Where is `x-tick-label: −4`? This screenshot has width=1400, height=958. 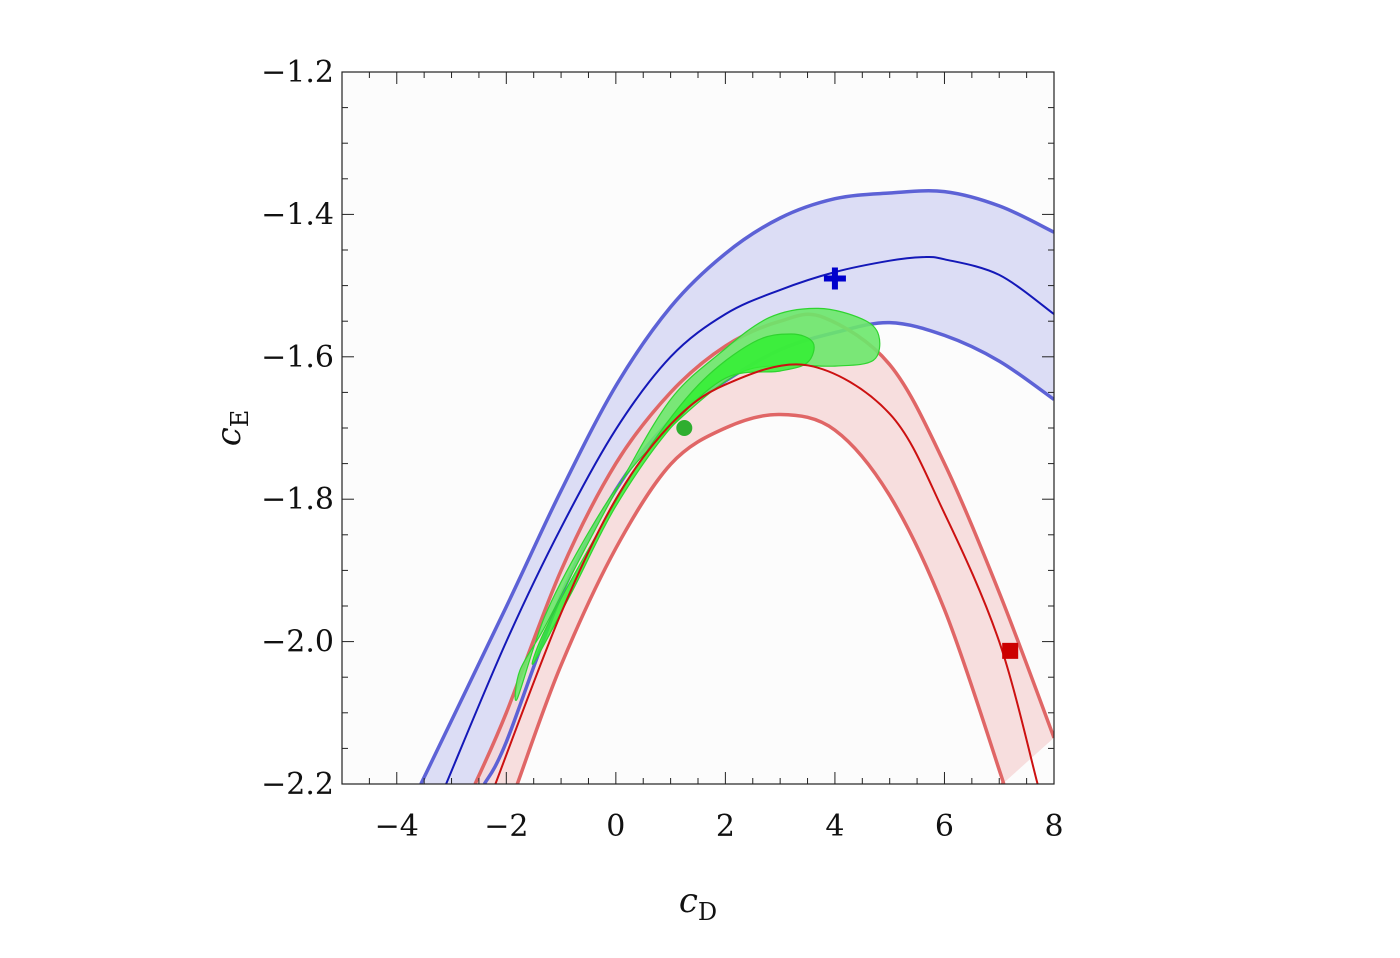
x-tick-label: −4 is located at coordinates (397, 826).